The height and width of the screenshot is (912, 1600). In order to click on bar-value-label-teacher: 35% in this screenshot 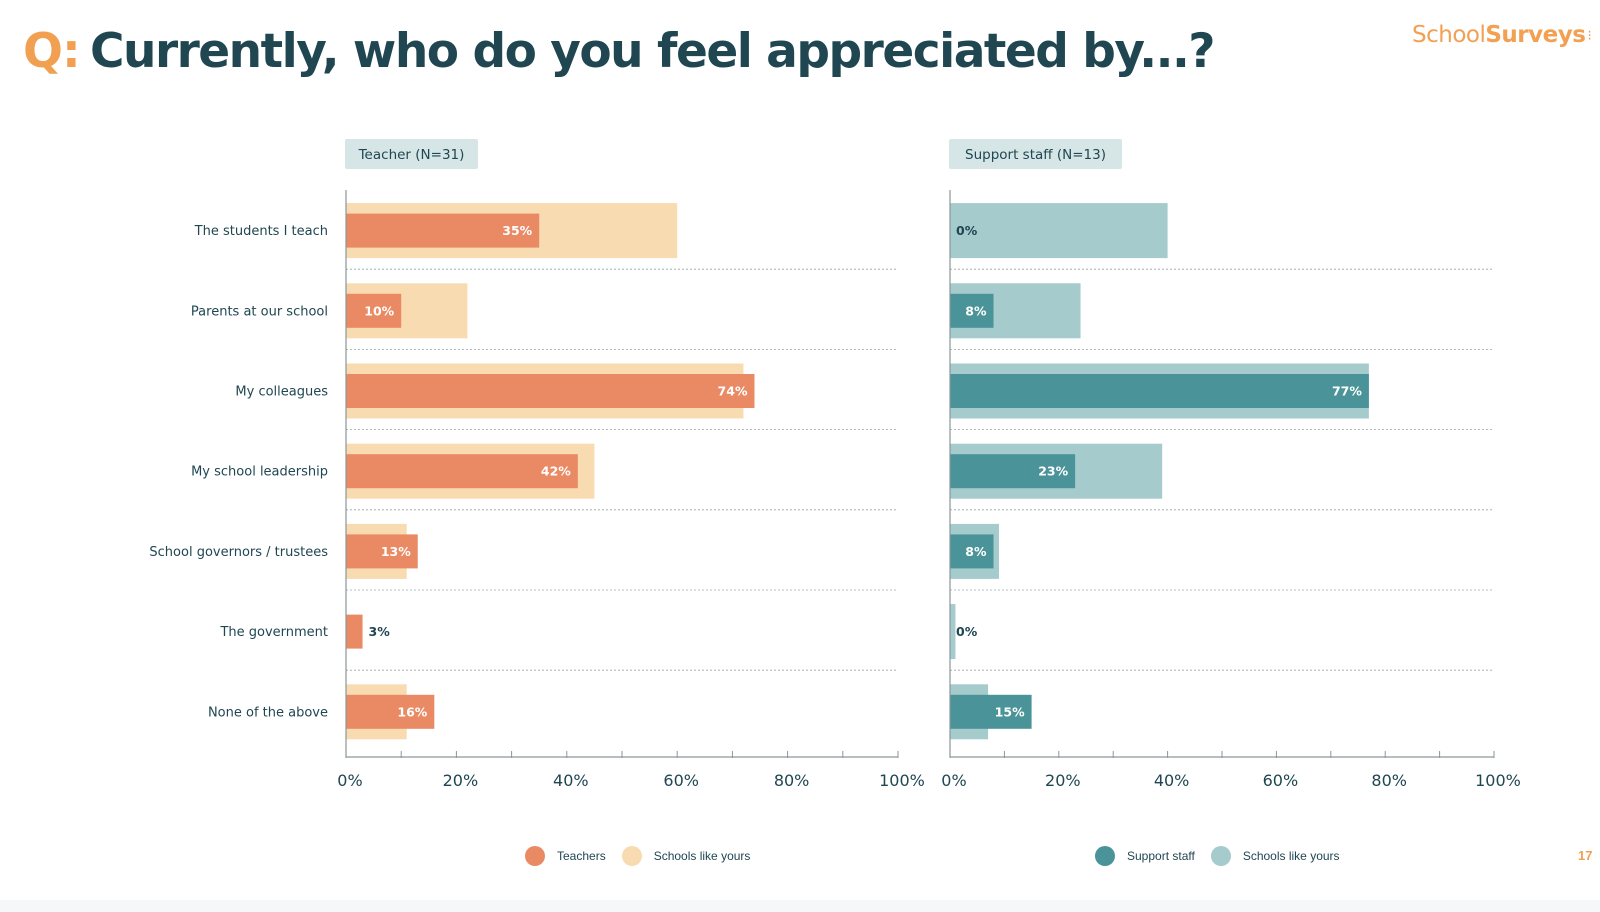, I will do `click(517, 230)`.